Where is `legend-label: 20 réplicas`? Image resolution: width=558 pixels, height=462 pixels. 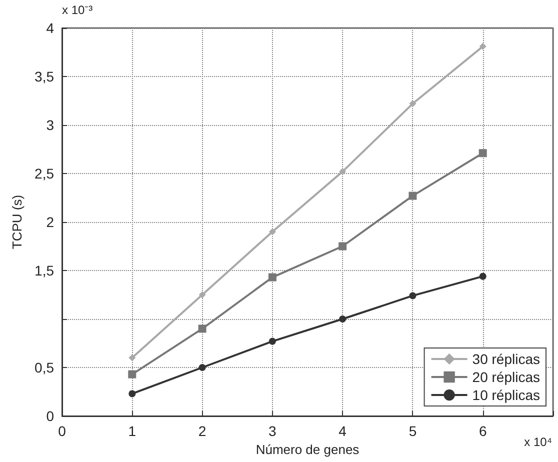 legend-label: 20 réplicas is located at coordinates (506, 377).